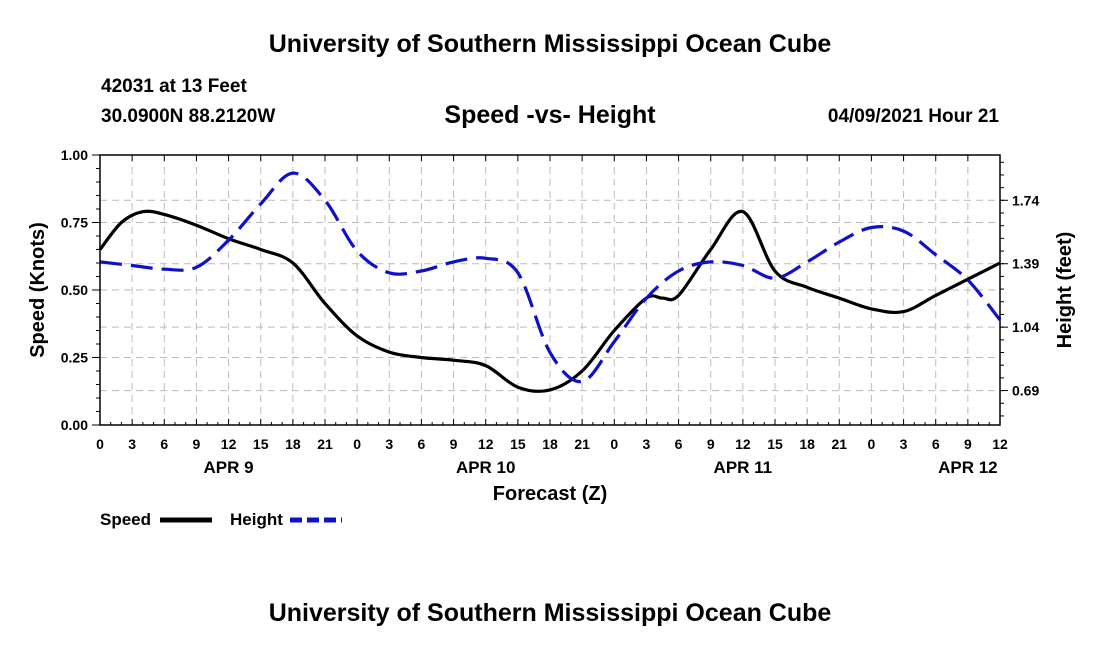  I want to click on y-tick-label-left: 0.50, so click(74, 290).